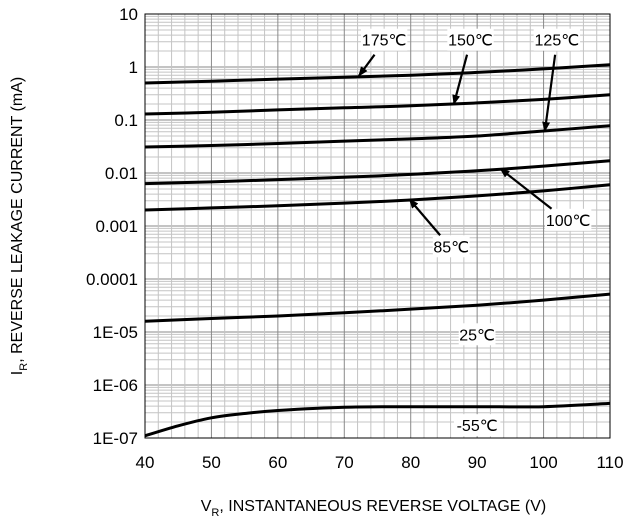  Describe the element at coordinates (215, 513) in the screenshot. I see `x-axis-title-sub: R` at that location.